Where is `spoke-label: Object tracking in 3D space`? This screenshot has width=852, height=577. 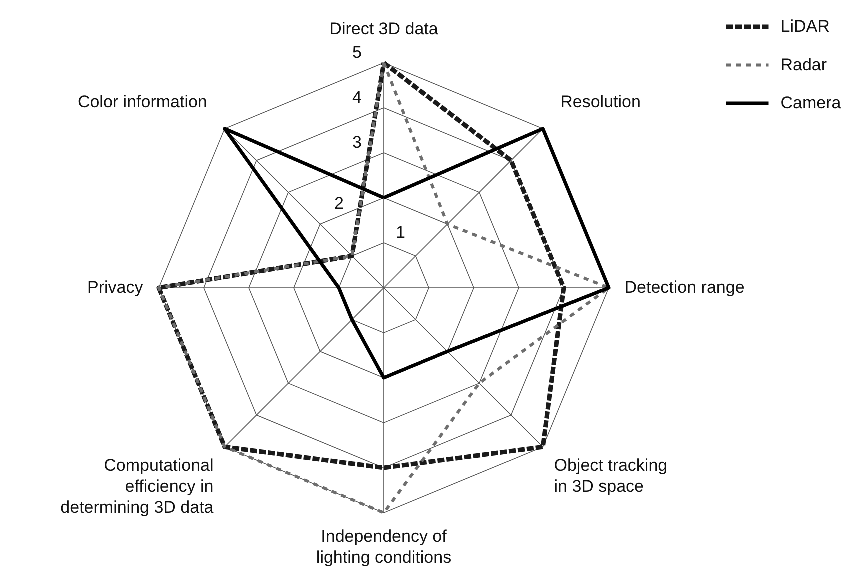 spoke-label: Object tracking in 3D space is located at coordinates (611, 476).